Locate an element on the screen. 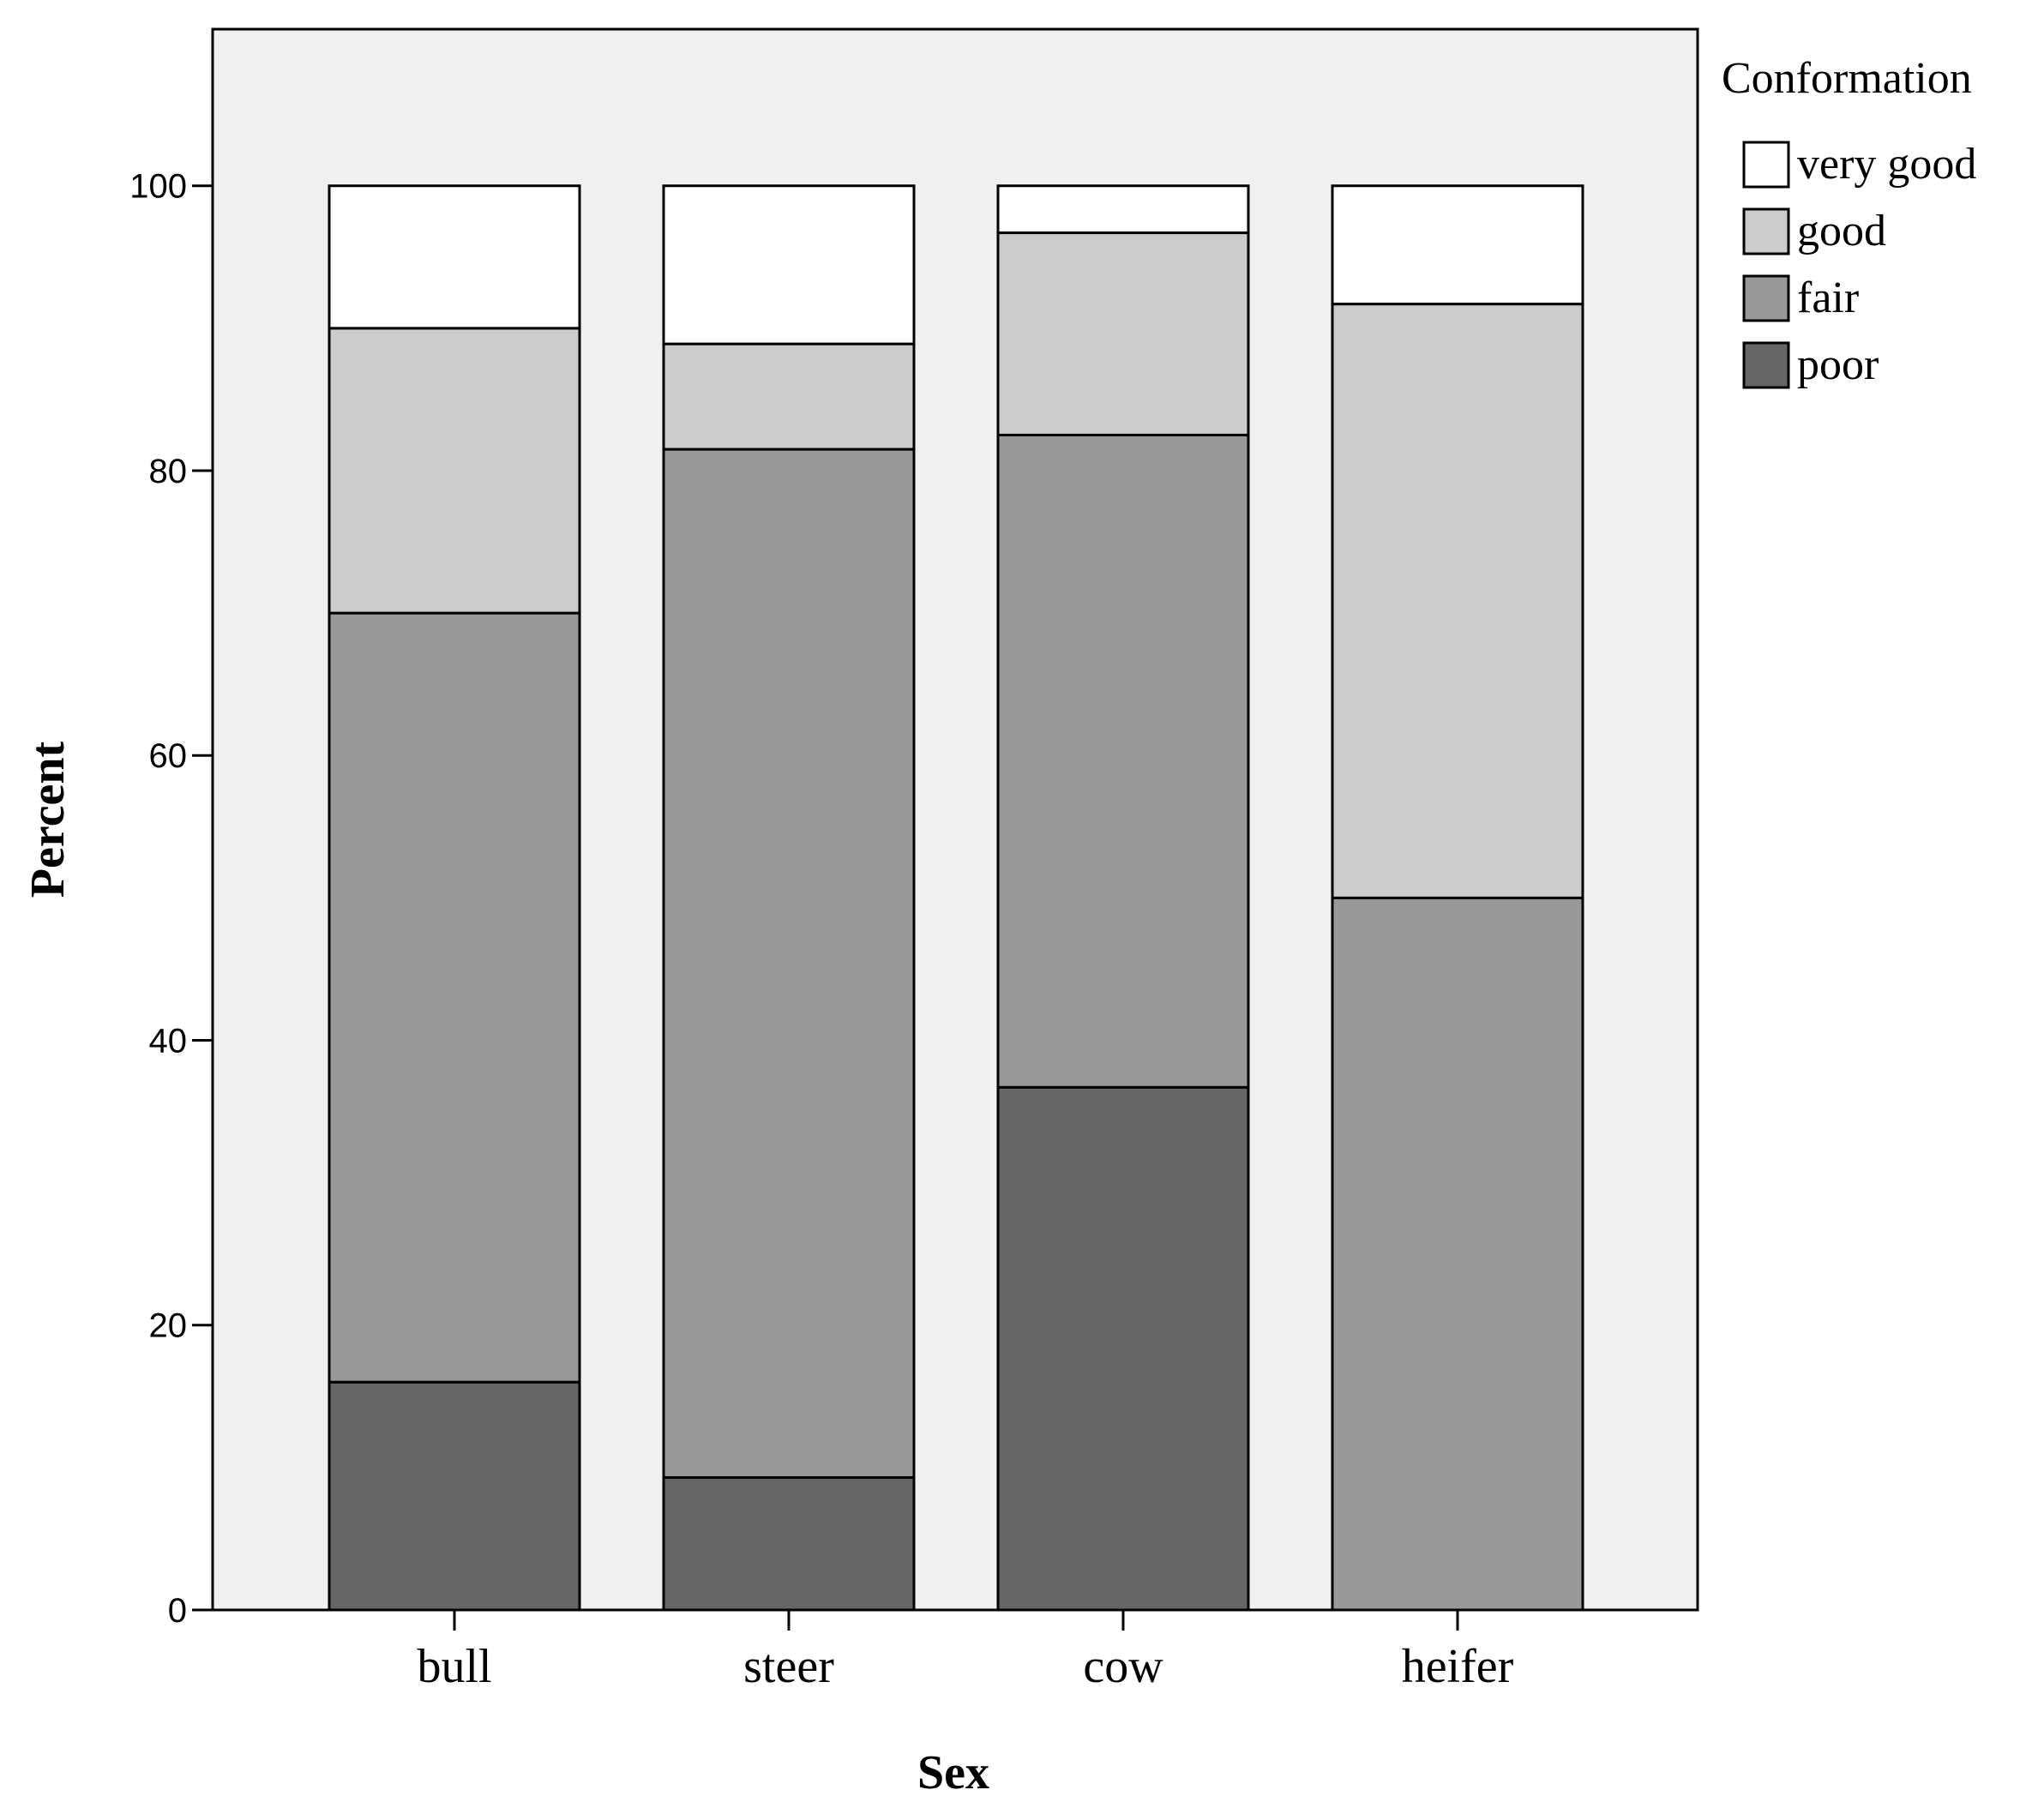 Image resolution: width=2044 pixels, height=1802 pixels. x-tick-label-cow: cow is located at coordinates (1123, 1666).